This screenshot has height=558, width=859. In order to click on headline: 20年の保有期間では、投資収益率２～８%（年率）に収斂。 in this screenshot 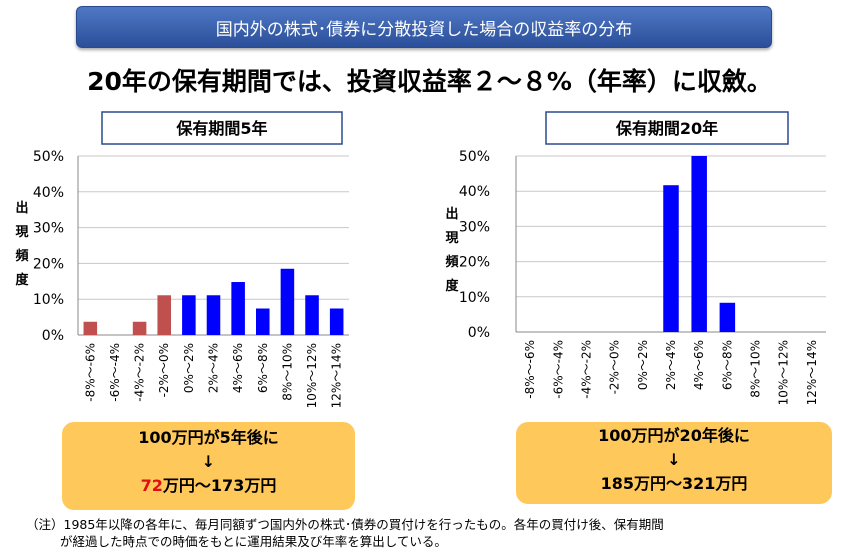, I will do `click(429, 81)`.